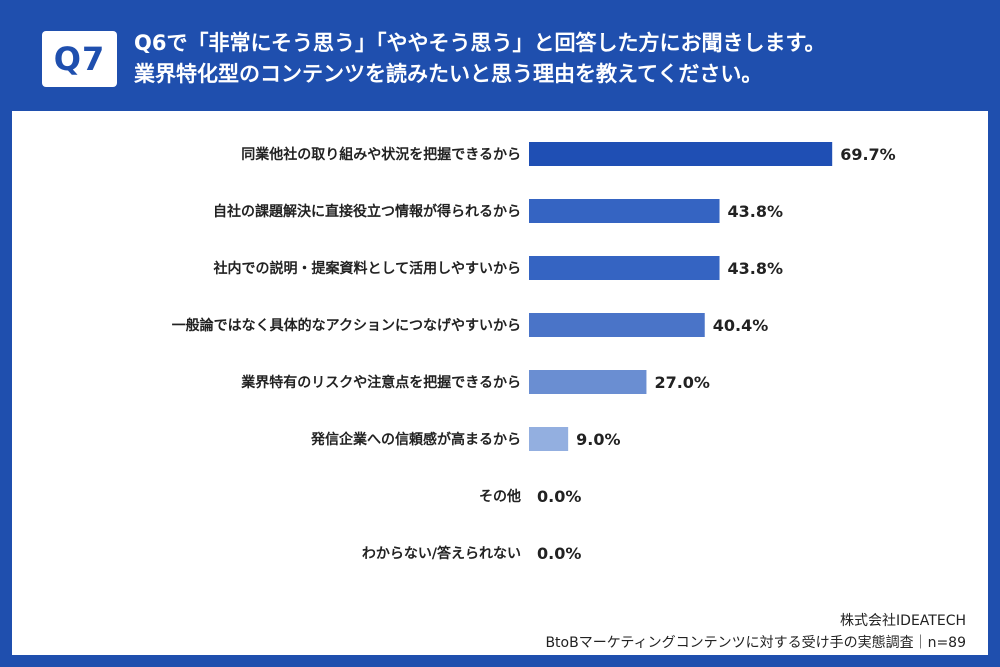  I want to click on question-line-2: 業界特化型のコンテンツを読みたいと思う理由を教えてください。, so click(448, 74).